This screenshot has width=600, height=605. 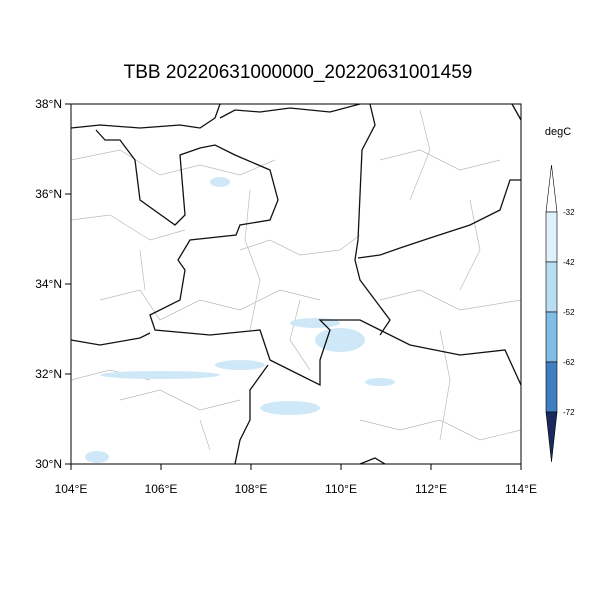 What do you see at coordinates (48, 464) in the screenshot?
I see `y-tick-label: 30°N` at bounding box center [48, 464].